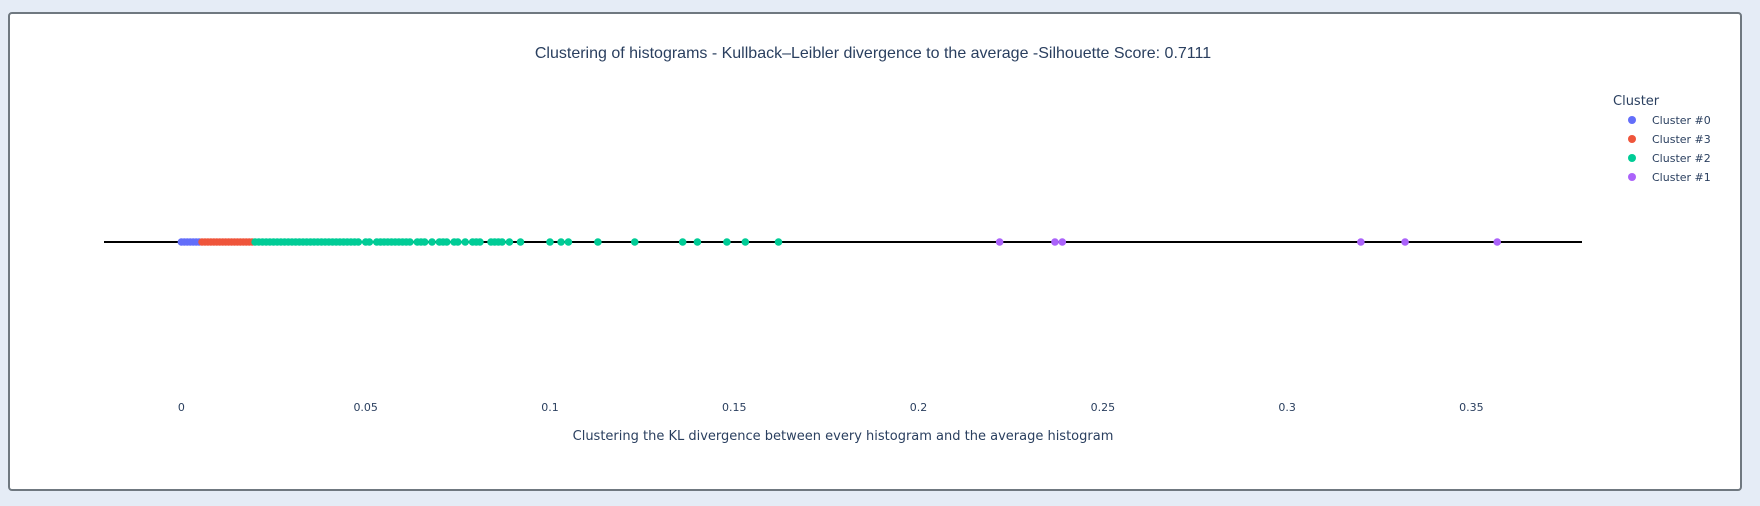  Describe the element at coordinates (1681, 158) in the screenshot. I see `legend-label: Cluster #2` at that location.